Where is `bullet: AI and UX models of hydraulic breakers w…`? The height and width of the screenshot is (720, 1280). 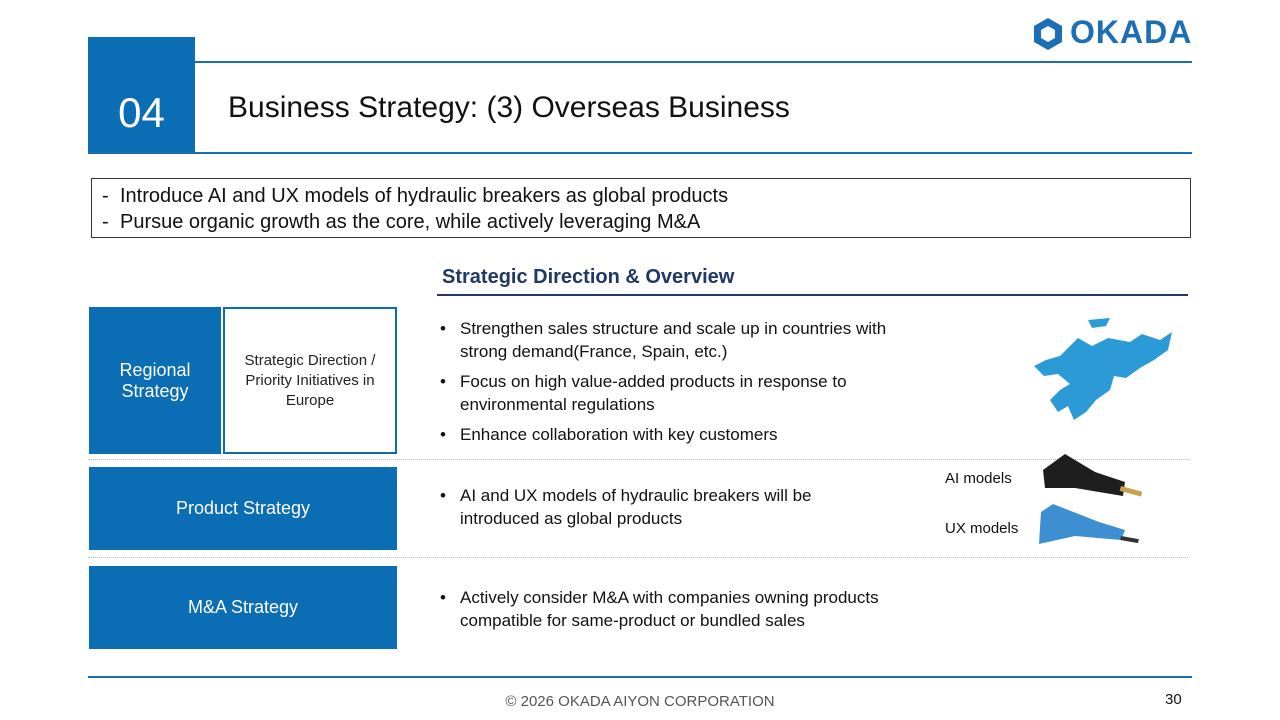 bullet: AI and UX models of hydraulic breakers w… is located at coordinates (655, 507).